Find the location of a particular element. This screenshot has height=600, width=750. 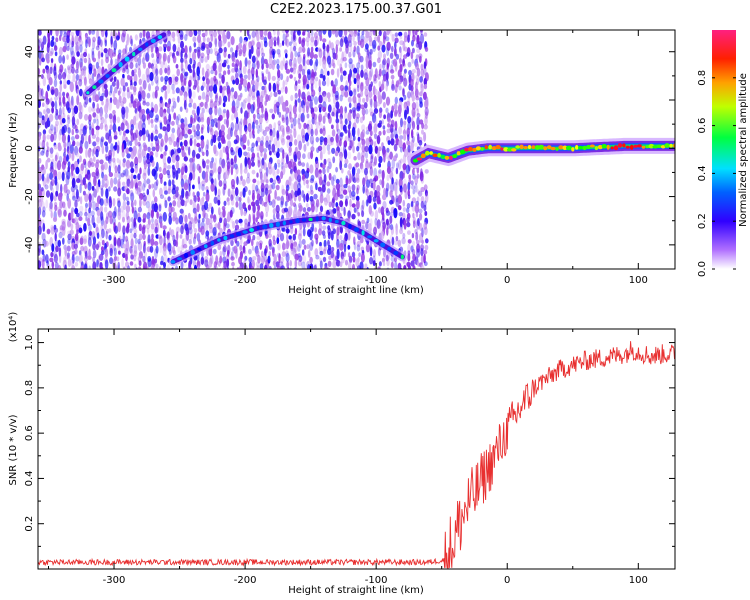

arc-hotspot is located at coordinates (238, 234).